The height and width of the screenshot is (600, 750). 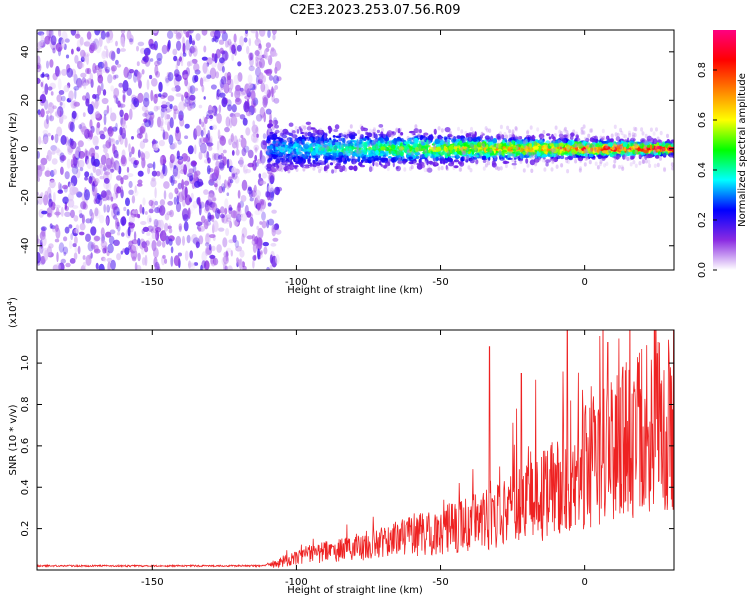 I want to click on spectrogram-y-axis-label: Frequency (Hz), so click(x=13, y=150).